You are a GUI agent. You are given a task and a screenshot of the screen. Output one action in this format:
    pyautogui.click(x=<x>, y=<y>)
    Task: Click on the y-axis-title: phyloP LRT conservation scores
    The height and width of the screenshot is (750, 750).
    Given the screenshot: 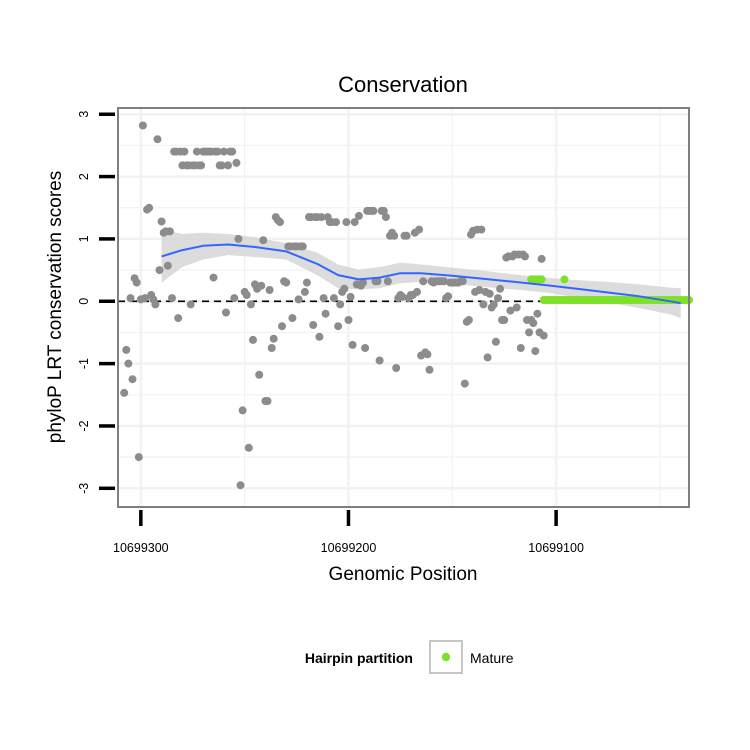 What is the action you would take?
    pyautogui.click(x=55, y=307)
    